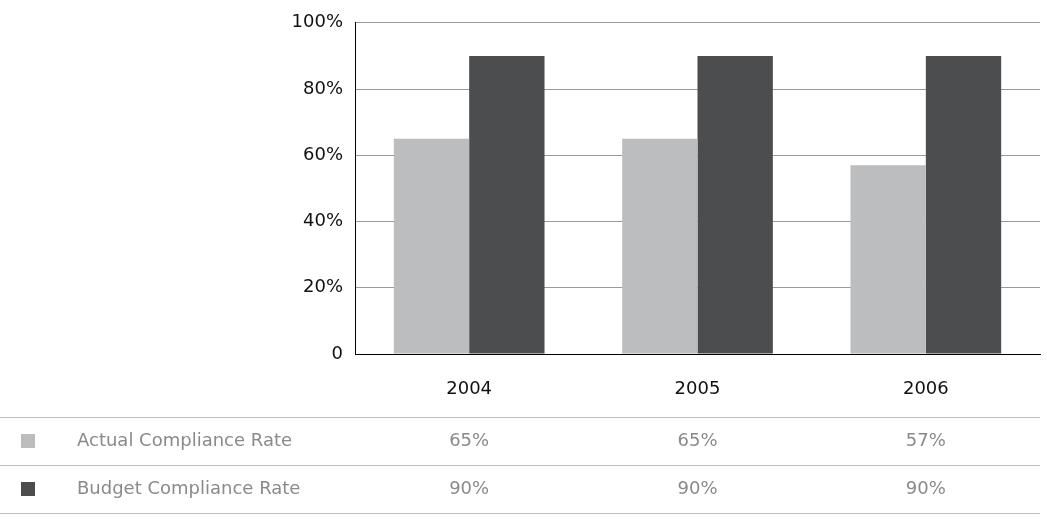 The width and height of the screenshot is (1047, 520). What do you see at coordinates (322, 220) in the screenshot?
I see `y-tick-label: 40%` at bounding box center [322, 220].